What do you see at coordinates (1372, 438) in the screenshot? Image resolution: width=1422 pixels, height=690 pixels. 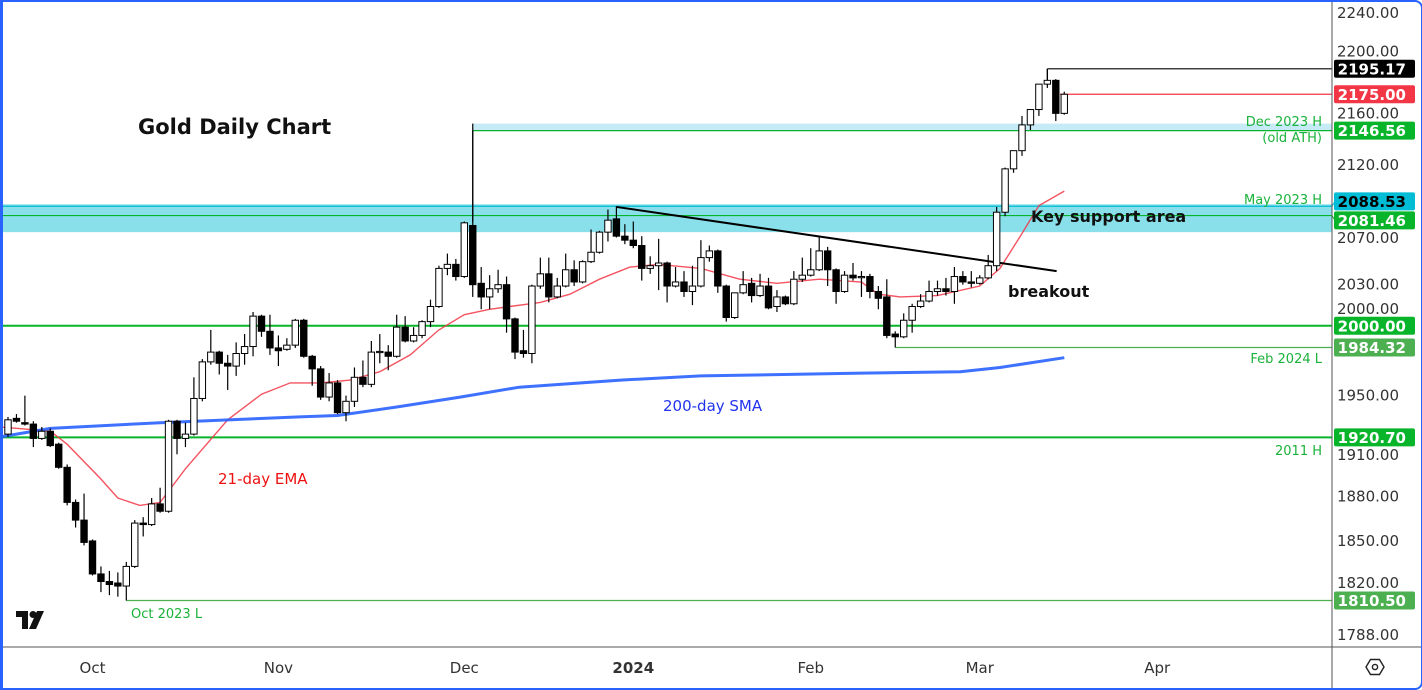 I see `price-badge-text: 1920.70` at bounding box center [1372, 438].